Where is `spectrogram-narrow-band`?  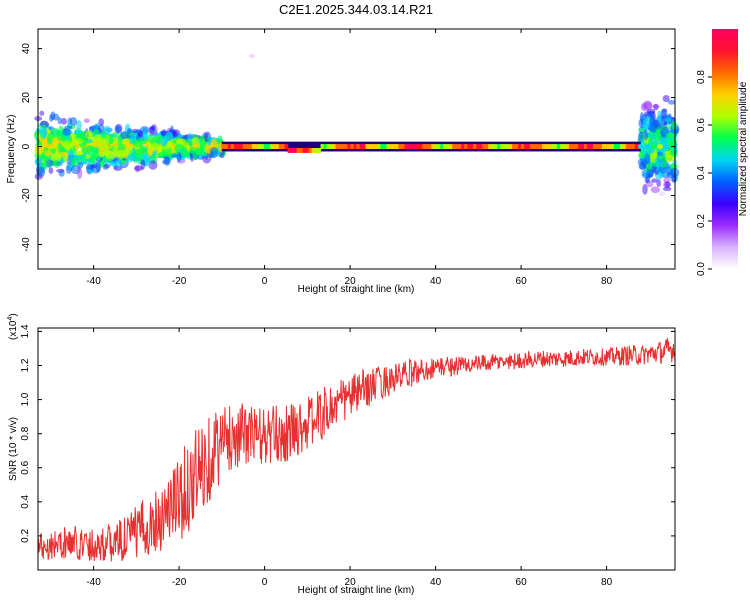 spectrogram-narrow-band is located at coordinates (448, 147).